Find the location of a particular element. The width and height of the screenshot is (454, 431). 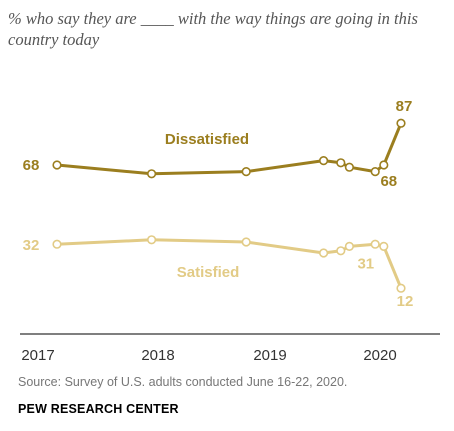

series-name-dissatisfied: Dissatisfied is located at coordinates (207, 139).